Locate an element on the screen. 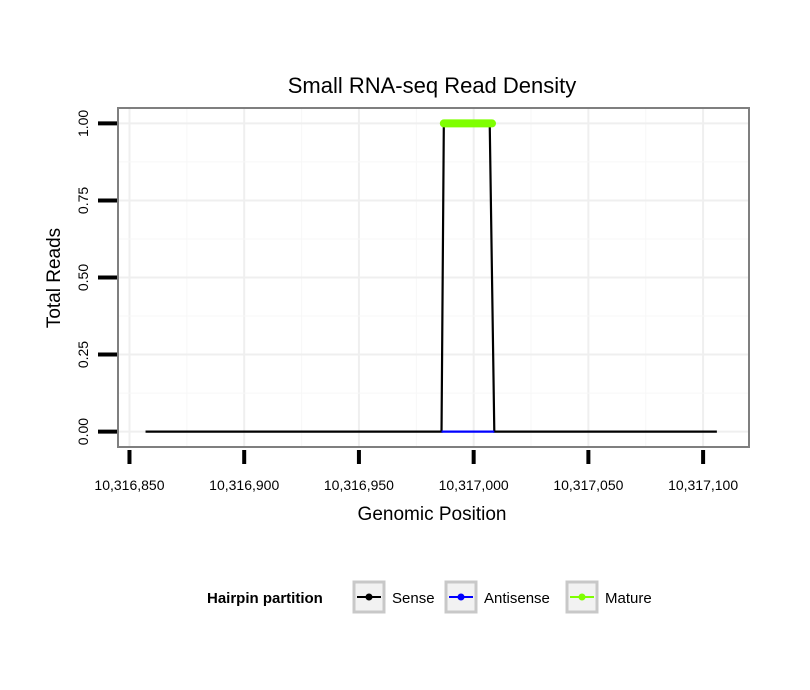 Image resolution: width=810 pixels, height=690 pixels. x-tick-label: 10,317,100 is located at coordinates (703, 485).